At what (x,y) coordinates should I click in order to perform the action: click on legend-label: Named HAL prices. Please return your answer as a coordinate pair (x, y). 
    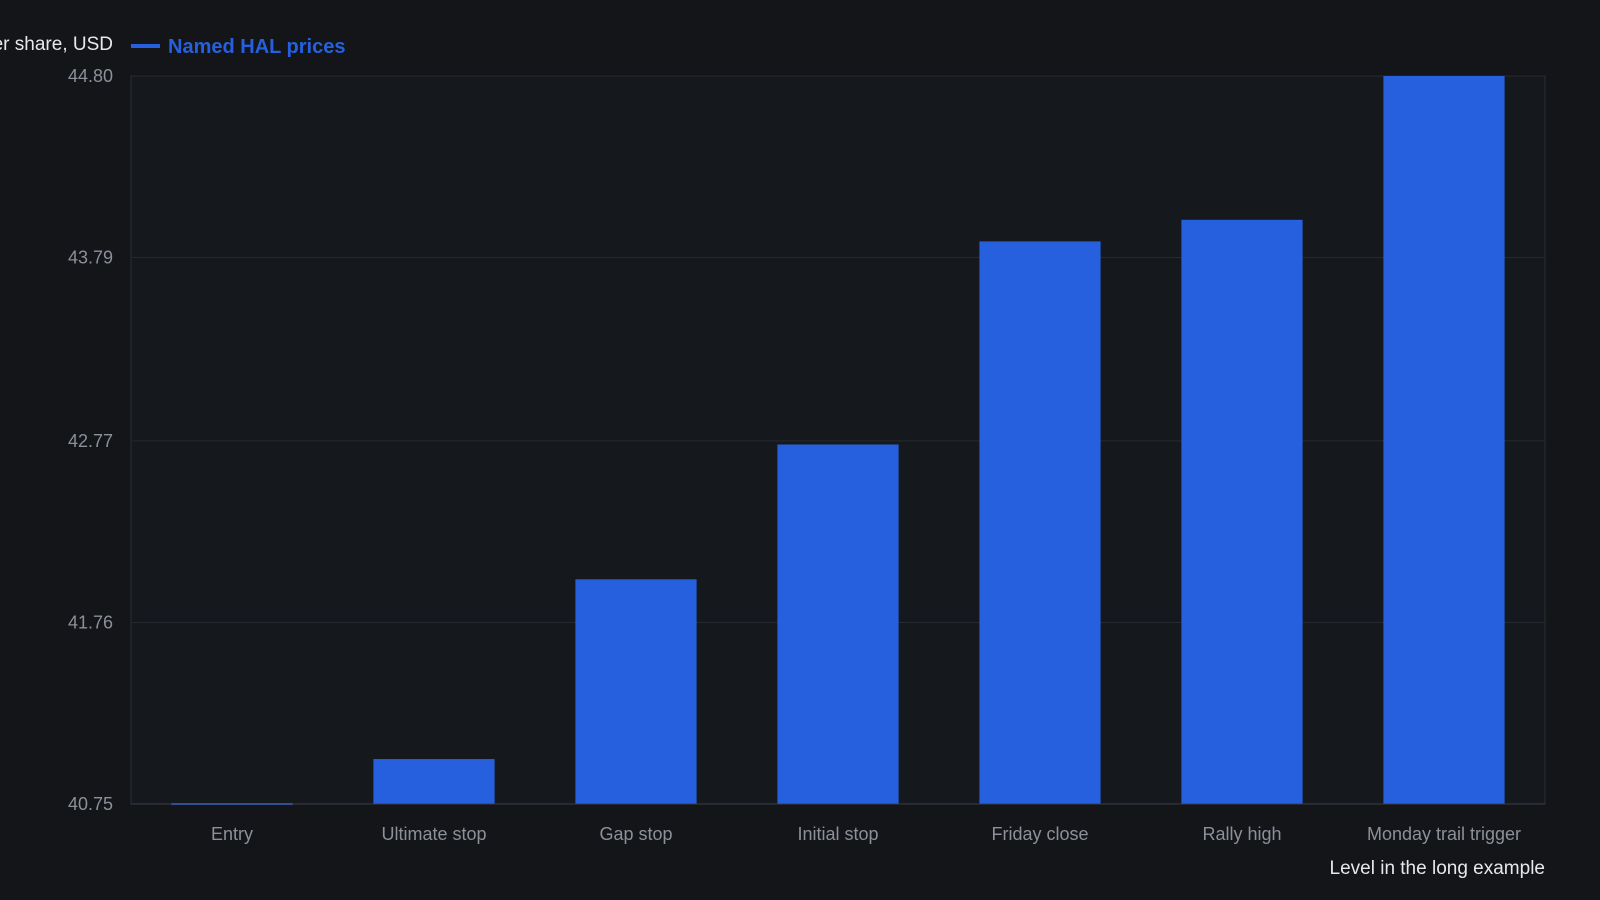
    Looking at the image, I should click on (256, 47).